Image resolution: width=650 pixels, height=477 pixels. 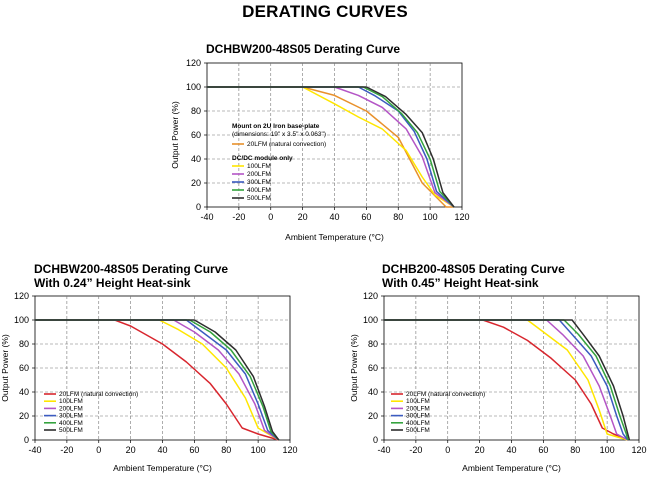 I want to click on legend-subheading: (dimensions: 19" x 3.5" x 0.063"), so click(x=279, y=134).